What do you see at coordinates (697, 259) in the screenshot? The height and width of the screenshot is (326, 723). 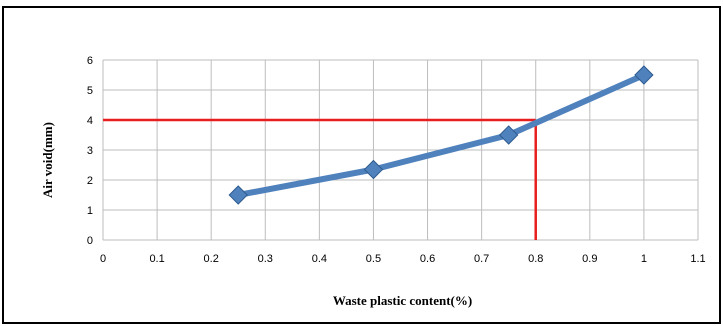 I see `x-tick-label: 1.1` at bounding box center [697, 259].